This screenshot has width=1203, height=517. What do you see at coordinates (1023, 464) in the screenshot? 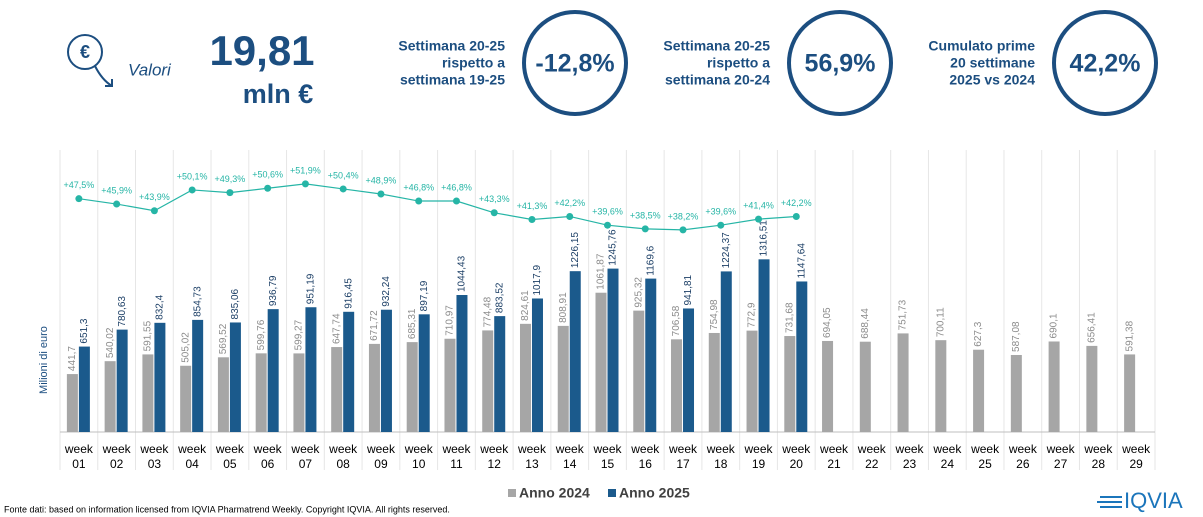
I see `x-tick-line: 26` at bounding box center [1023, 464].